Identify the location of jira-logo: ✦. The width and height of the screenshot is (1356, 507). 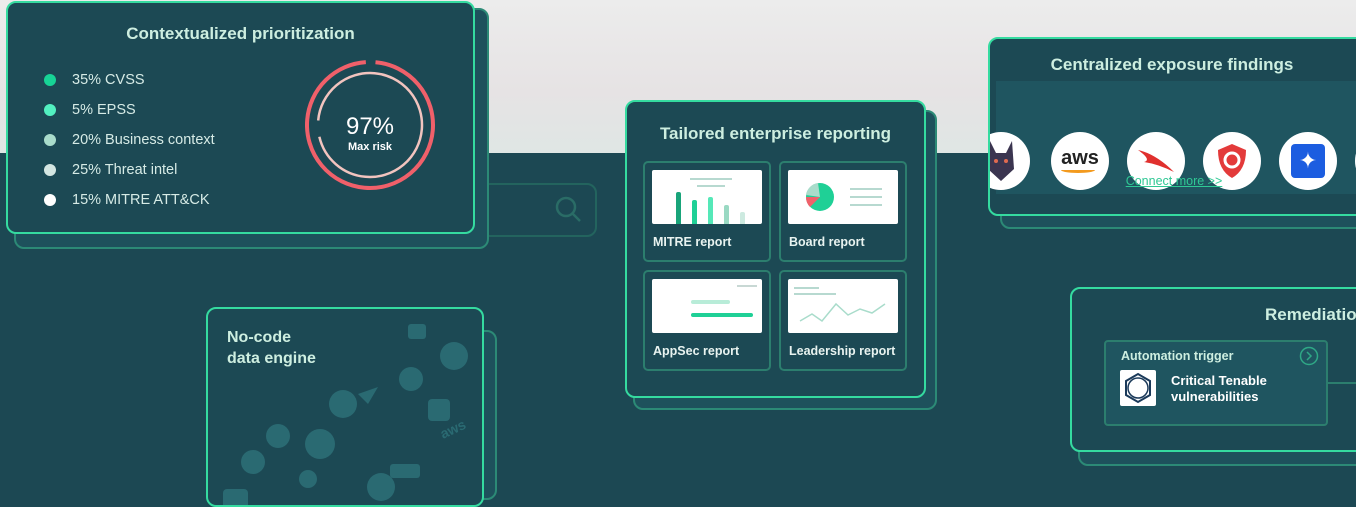
(1308, 161).